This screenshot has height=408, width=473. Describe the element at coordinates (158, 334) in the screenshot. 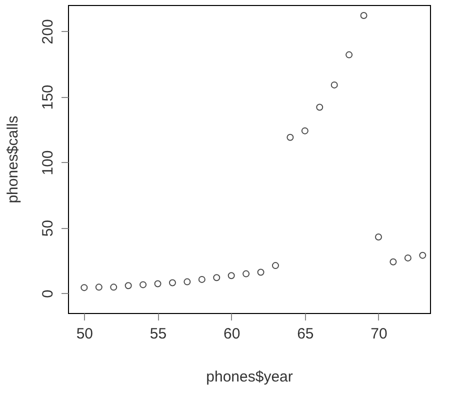

I see `x-tick-label: 55` at that location.